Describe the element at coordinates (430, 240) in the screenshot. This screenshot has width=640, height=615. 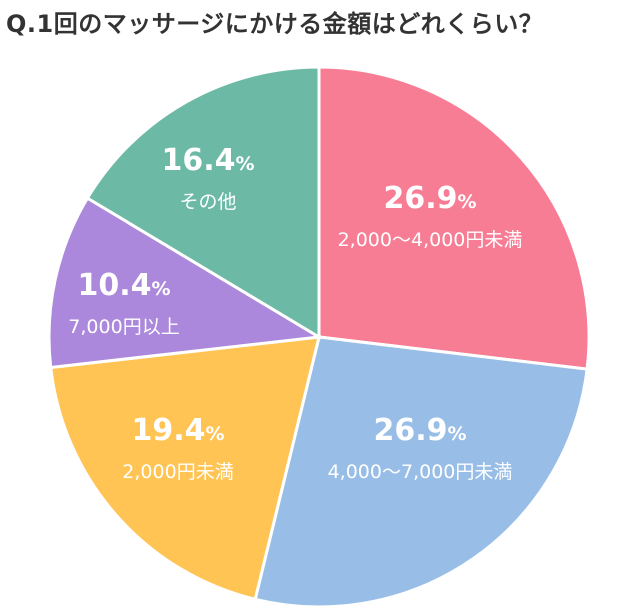
I see `slice-category-label: 2,000〜4,000円未満` at that location.